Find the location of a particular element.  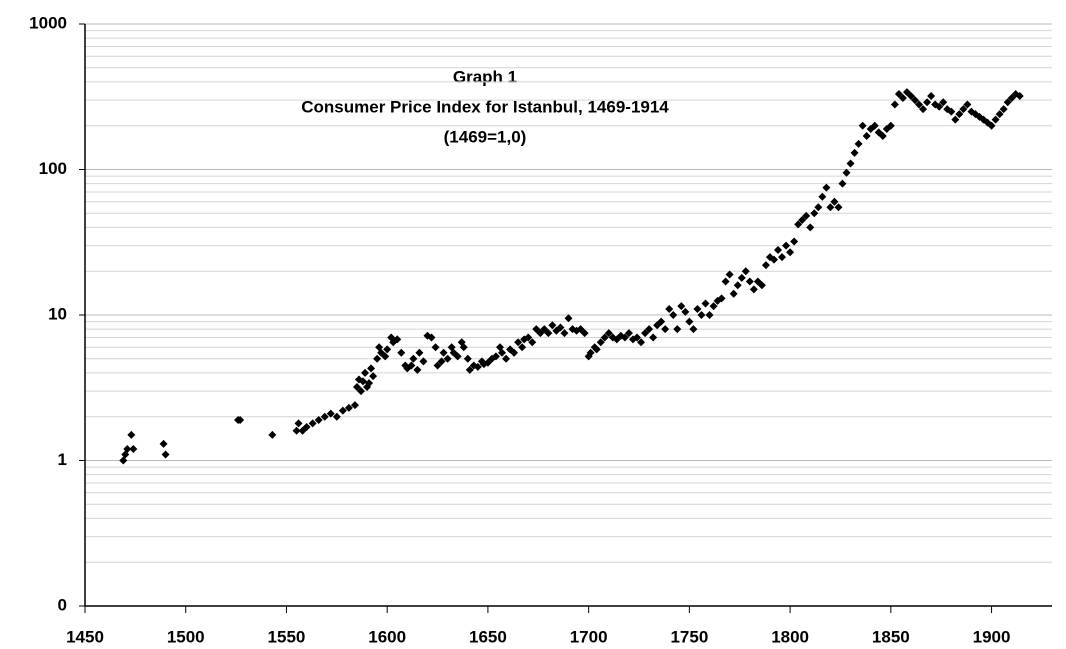

x-tick-label: 1600 is located at coordinates (387, 636).